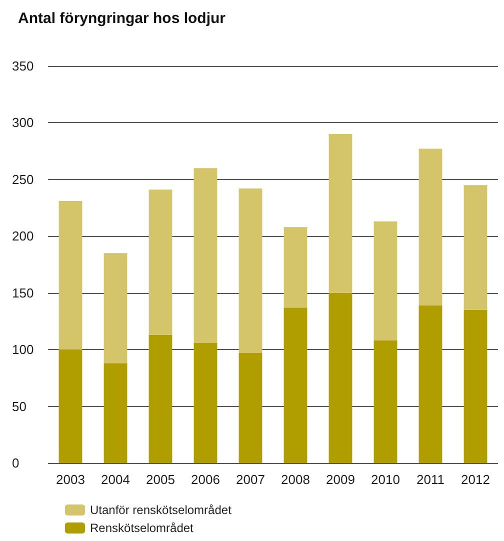 Image resolution: width=504 pixels, height=541 pixels. I want to click on y-tick-label: 200, so click(23, 236).